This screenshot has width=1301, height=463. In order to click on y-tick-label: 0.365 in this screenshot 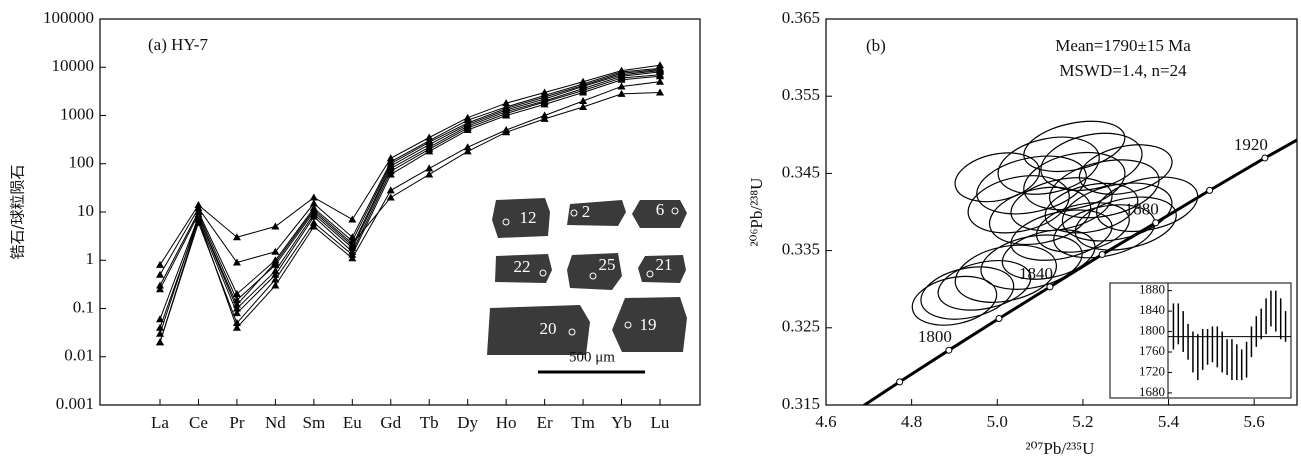, I will do `click(801, 17)`.